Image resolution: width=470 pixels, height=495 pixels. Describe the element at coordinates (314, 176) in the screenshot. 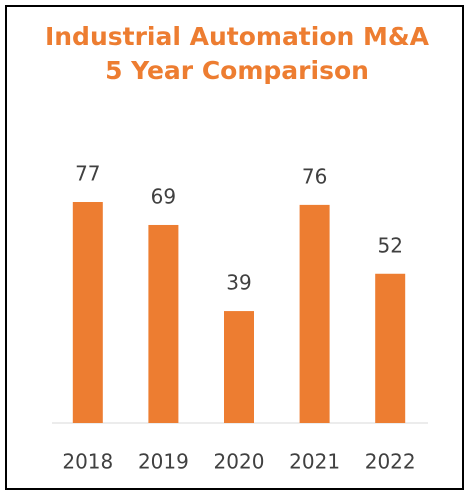

I see `data-label: 76` at that location.